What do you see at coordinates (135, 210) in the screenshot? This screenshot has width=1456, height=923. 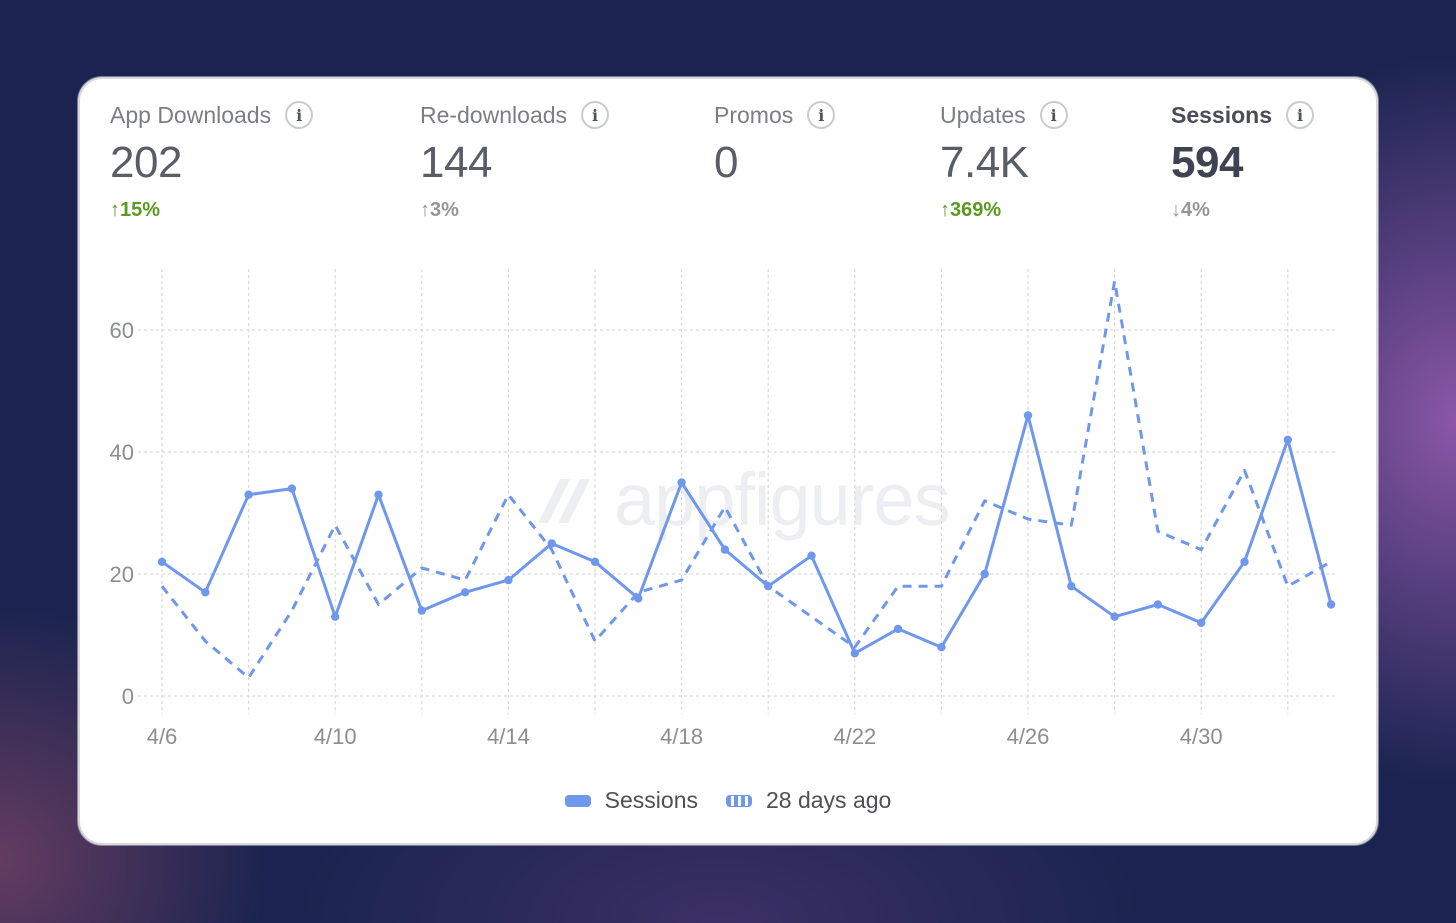 I see `metric-change: ↑15%` at bounding box center [135, 210].